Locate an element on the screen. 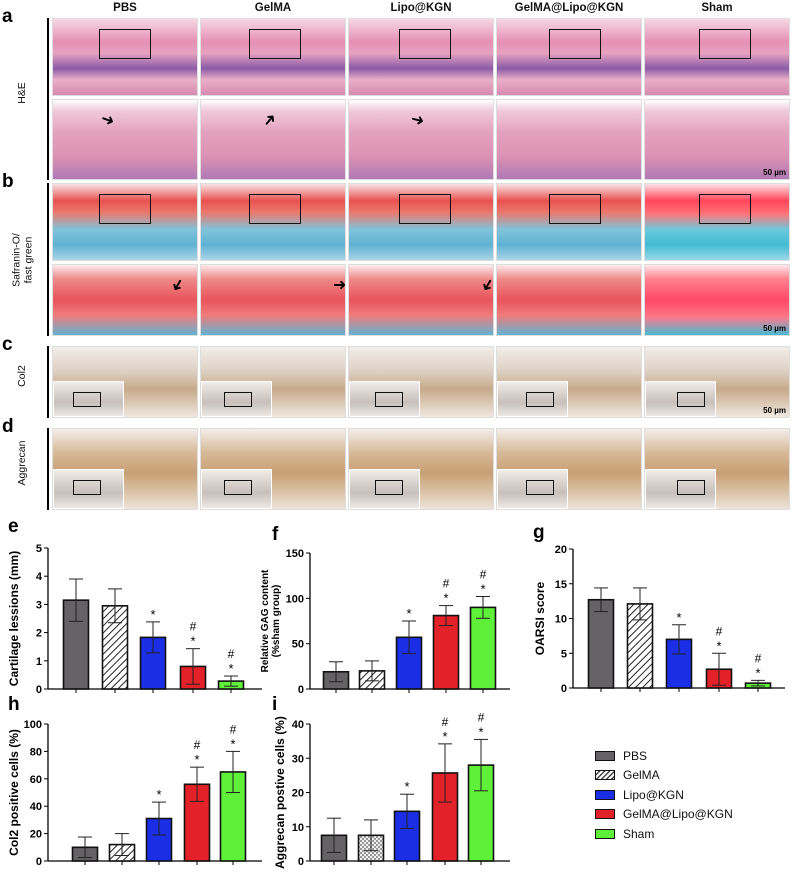  y-tick-label: 3 is located at coordinates (39, 605).